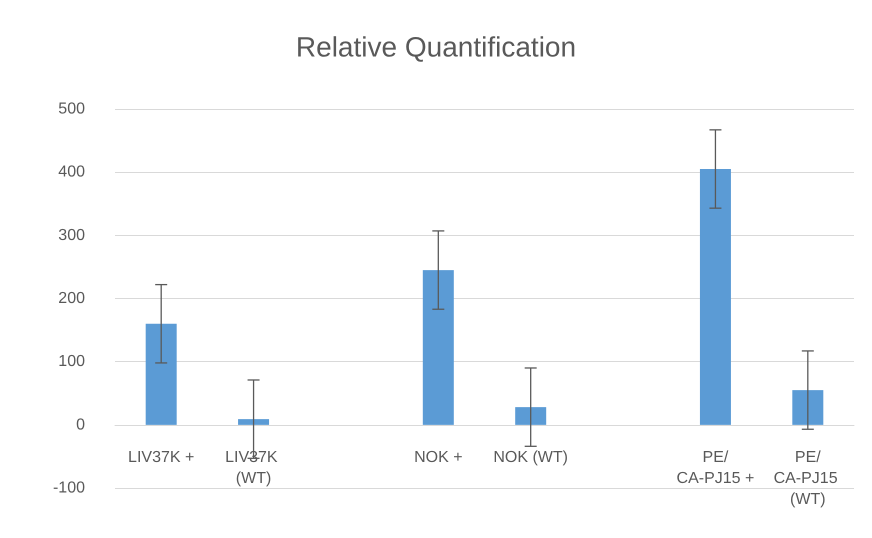 Image resolution: width=872 pixels, height=538 pixels. What do you see at coordinates (72, 298) in the screenshot?
I see `y-tick-label: 200` at bounding box center [72, 298].